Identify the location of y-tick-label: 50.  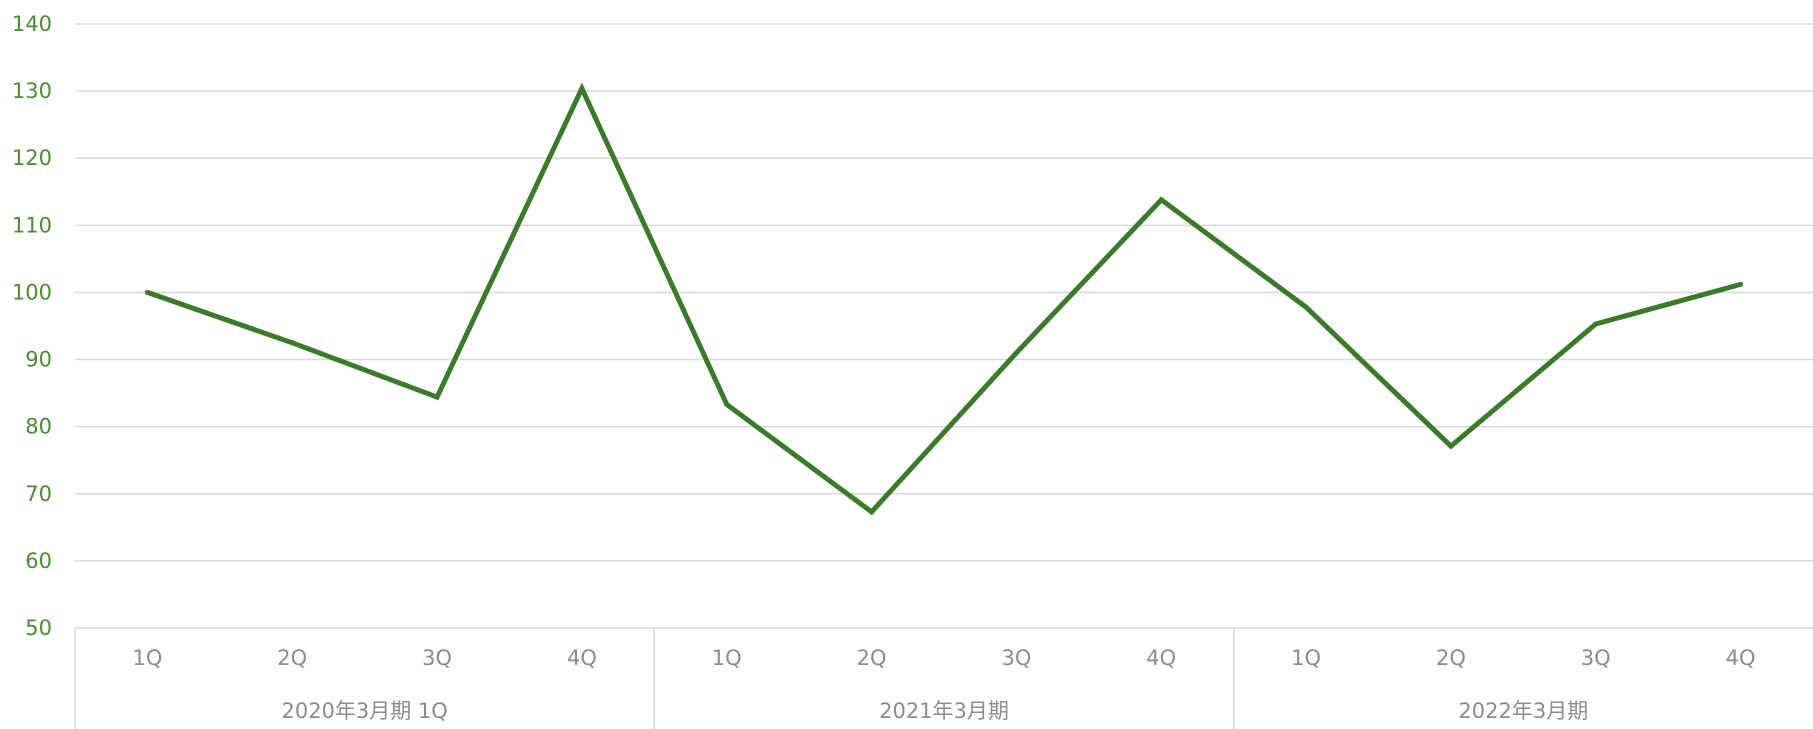
(38, 628).